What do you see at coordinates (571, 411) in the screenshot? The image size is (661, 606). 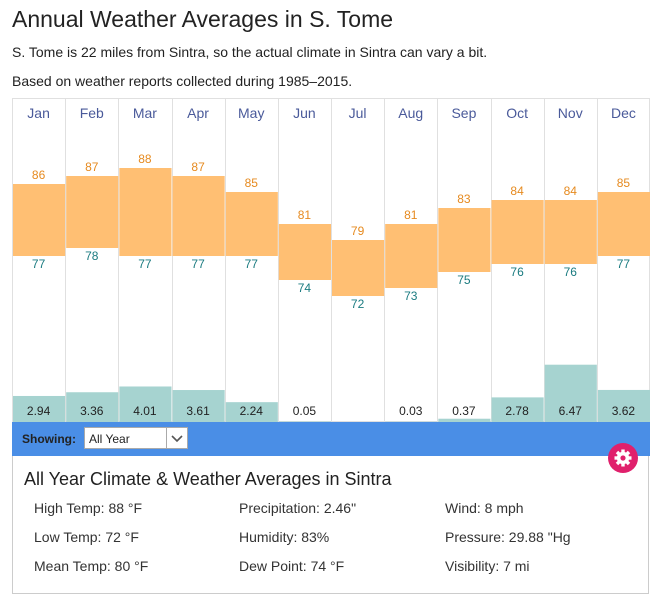 I see `precipitation-label: 6.47` at bounding box center [571, 411].